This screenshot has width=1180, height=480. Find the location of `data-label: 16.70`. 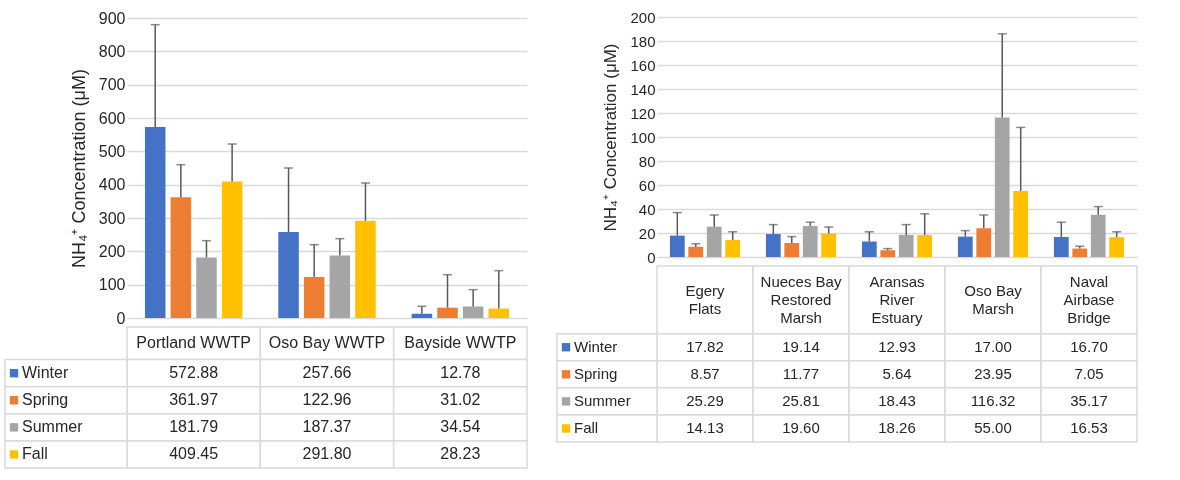

data-label: 16.70 is located at coordinates (1089, 347).